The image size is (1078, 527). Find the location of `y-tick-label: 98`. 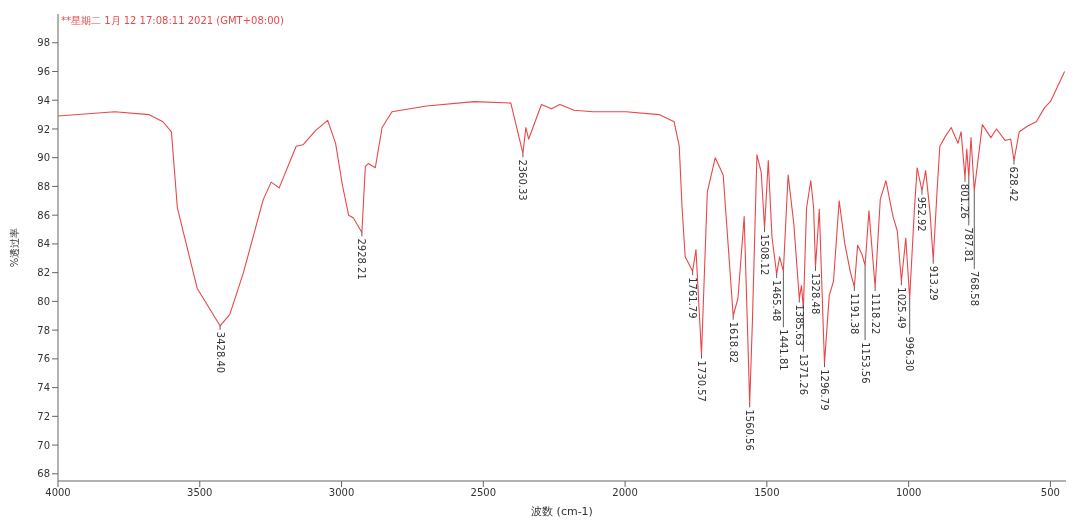

y-tick-label: 98 is located at coordinates (43, 43).